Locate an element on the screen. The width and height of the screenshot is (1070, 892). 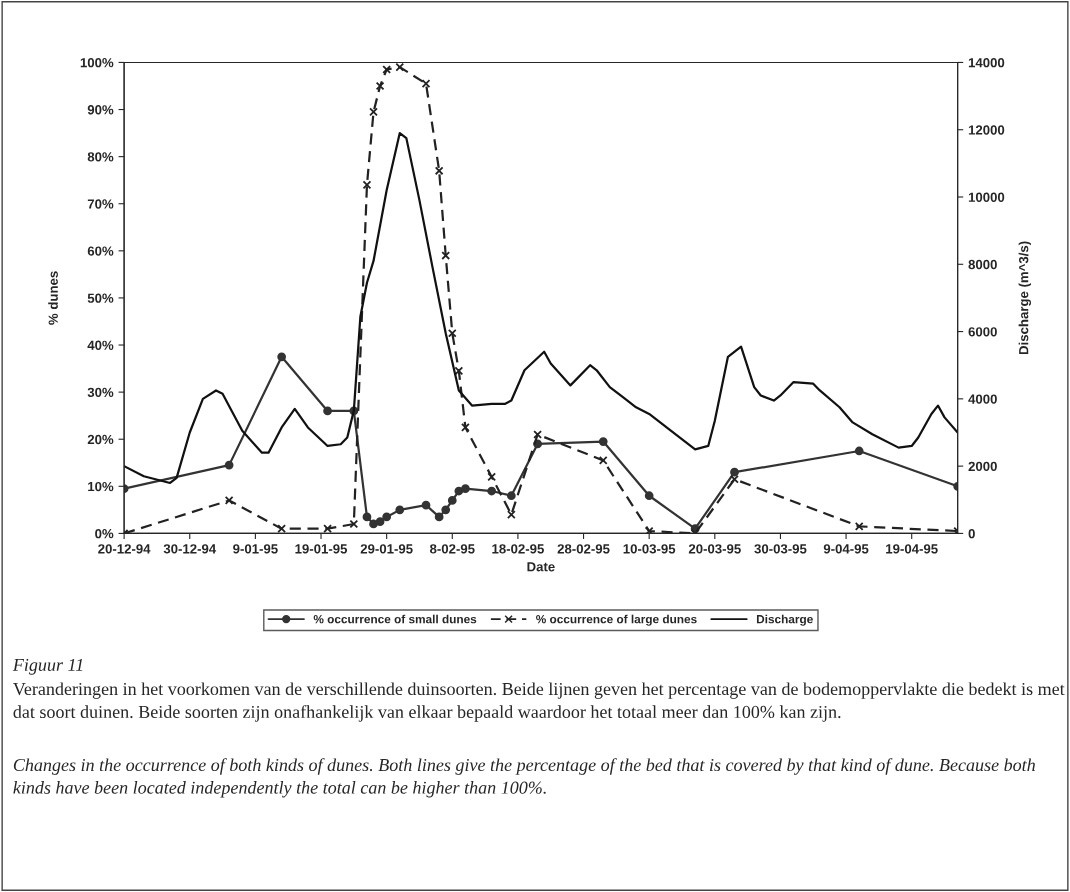
x-tick-label: 30-03-95 is located at coordinates (780, 549).